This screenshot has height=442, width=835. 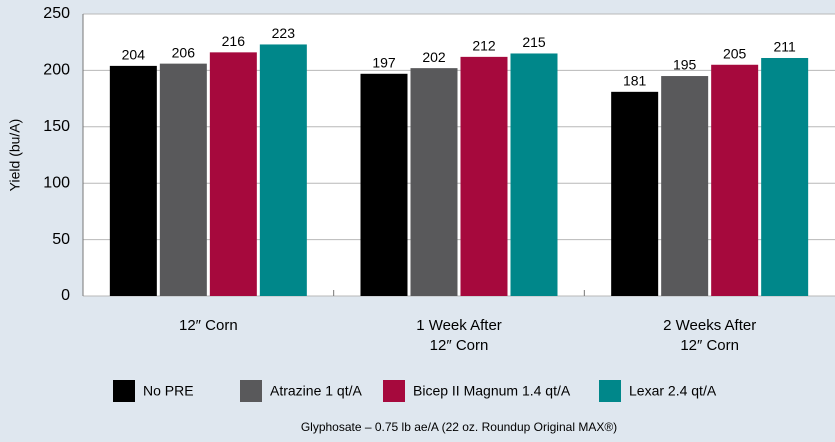 What do you see at coordinates (534, 42) in the screenshot?
I see `value-label: 215` at bounding box center [534, 42].